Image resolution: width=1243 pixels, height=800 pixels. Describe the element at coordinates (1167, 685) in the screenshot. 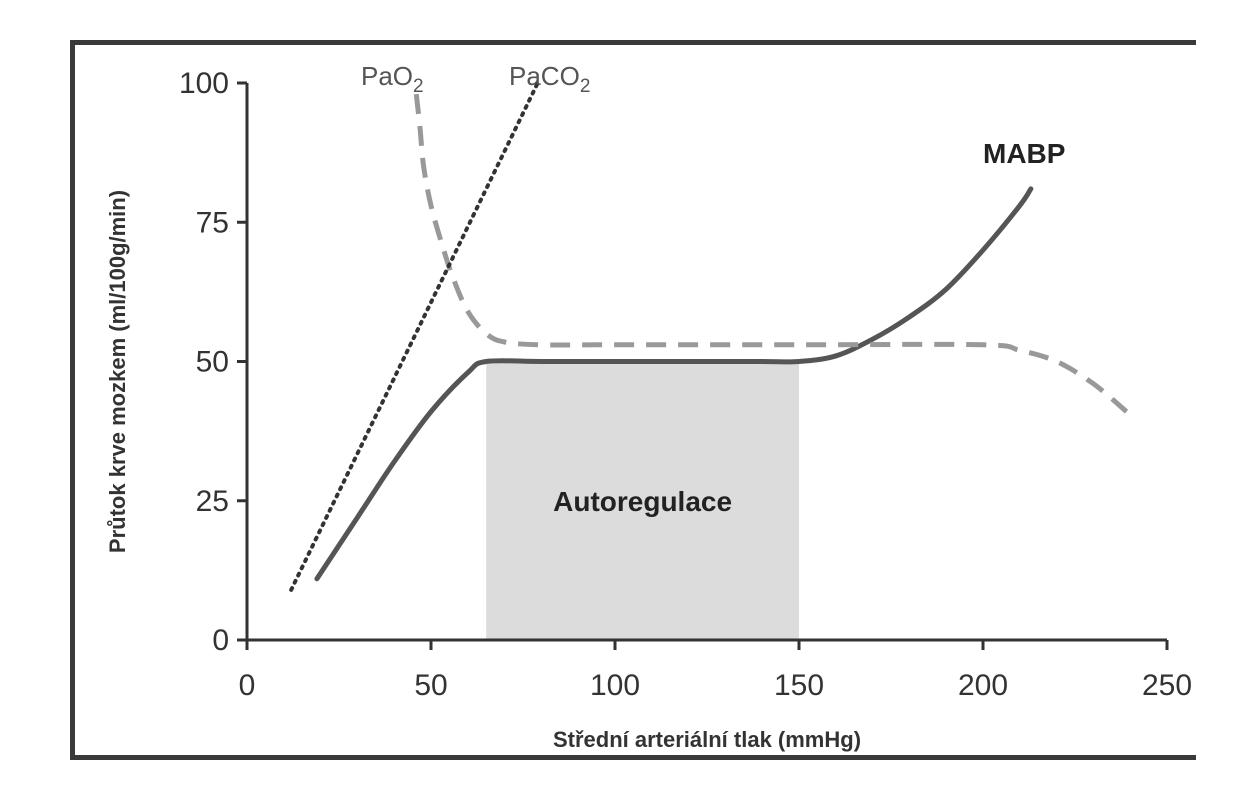

I see `x-tick-label: 250` at that location.